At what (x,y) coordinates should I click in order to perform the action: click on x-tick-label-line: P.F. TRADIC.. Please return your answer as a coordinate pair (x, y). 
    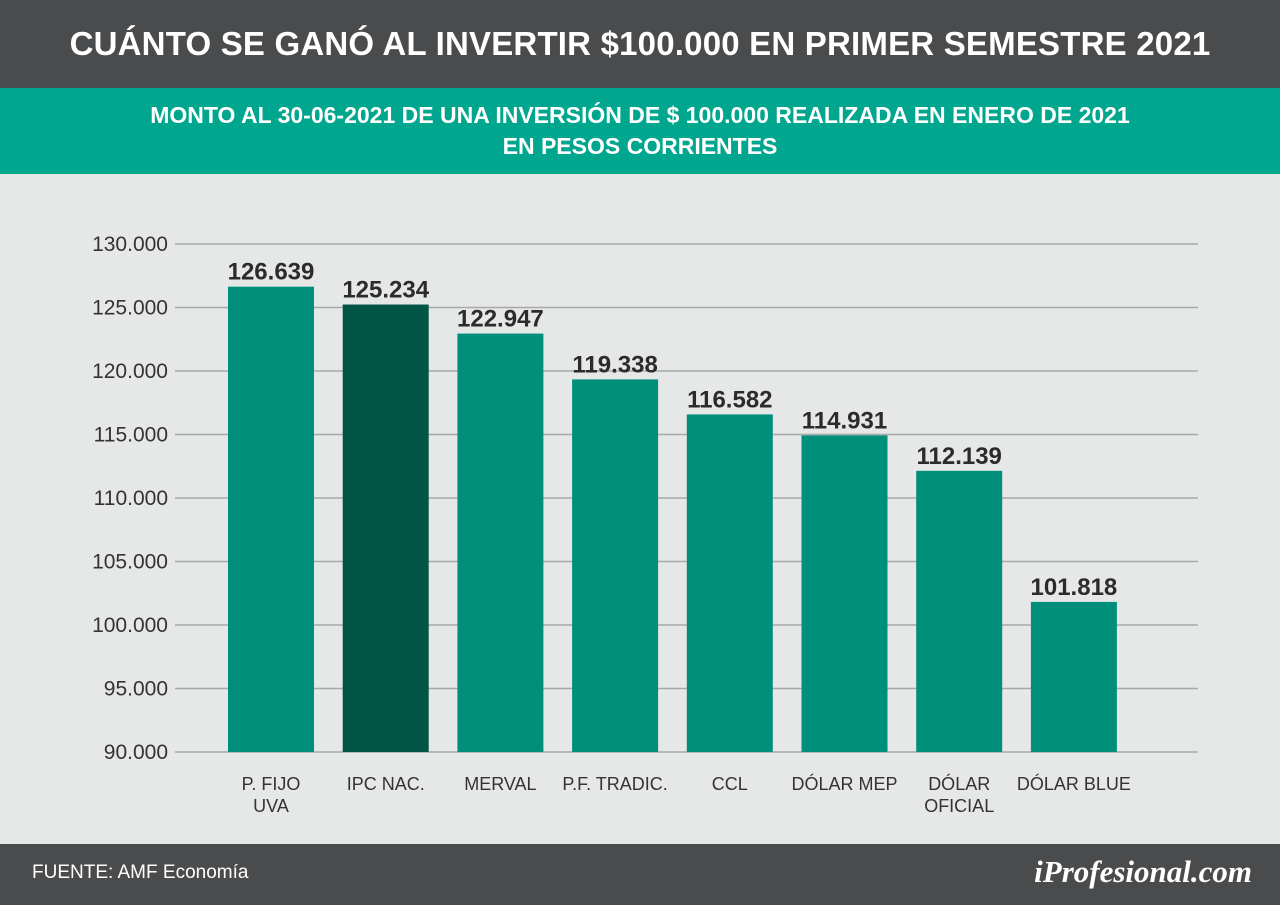
    Looking at the image, I should click on (614, 784).